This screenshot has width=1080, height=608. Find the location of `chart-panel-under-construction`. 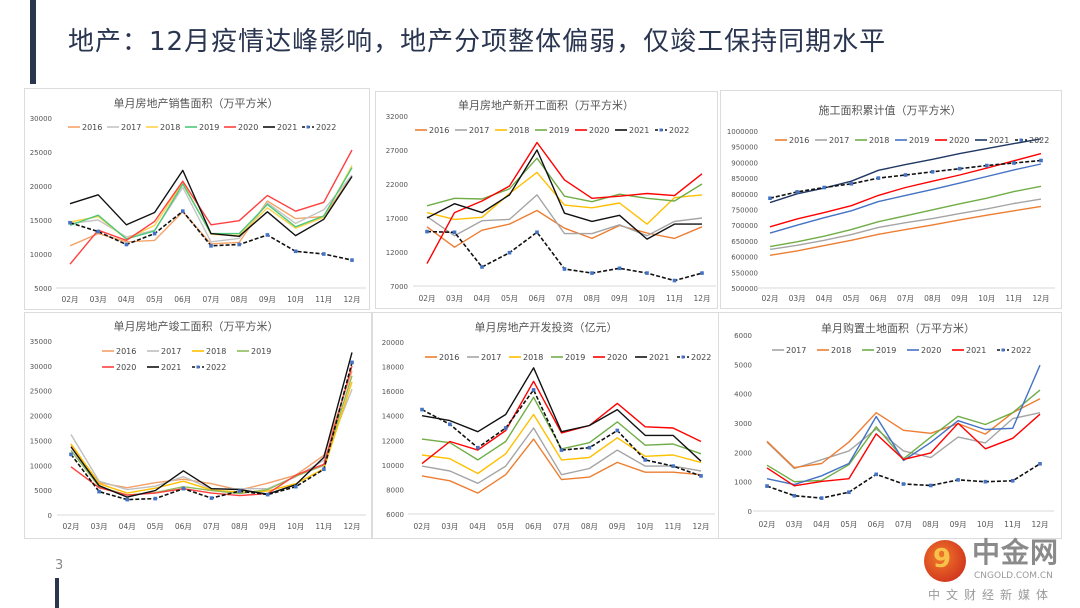

chart-panel-under-construction is located at coordinates (891, 199).